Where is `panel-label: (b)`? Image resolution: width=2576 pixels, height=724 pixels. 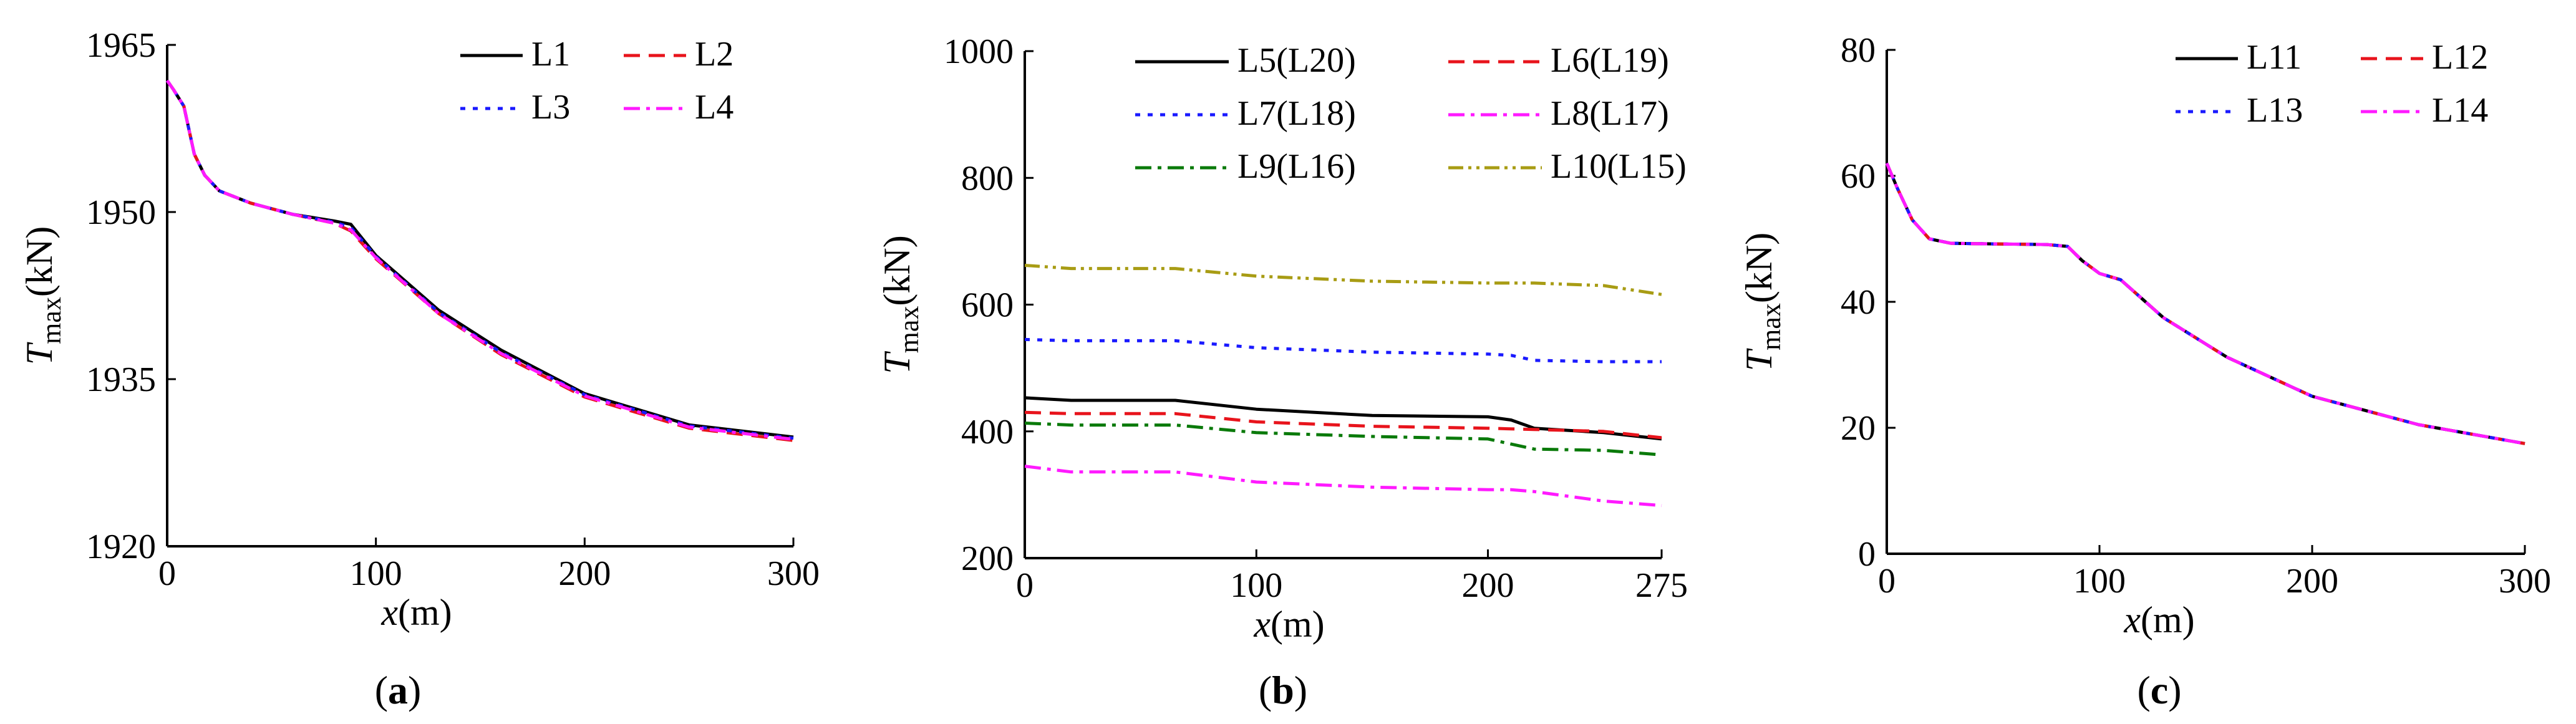
panel-label: (b) is located at coordinates (1283, 690).